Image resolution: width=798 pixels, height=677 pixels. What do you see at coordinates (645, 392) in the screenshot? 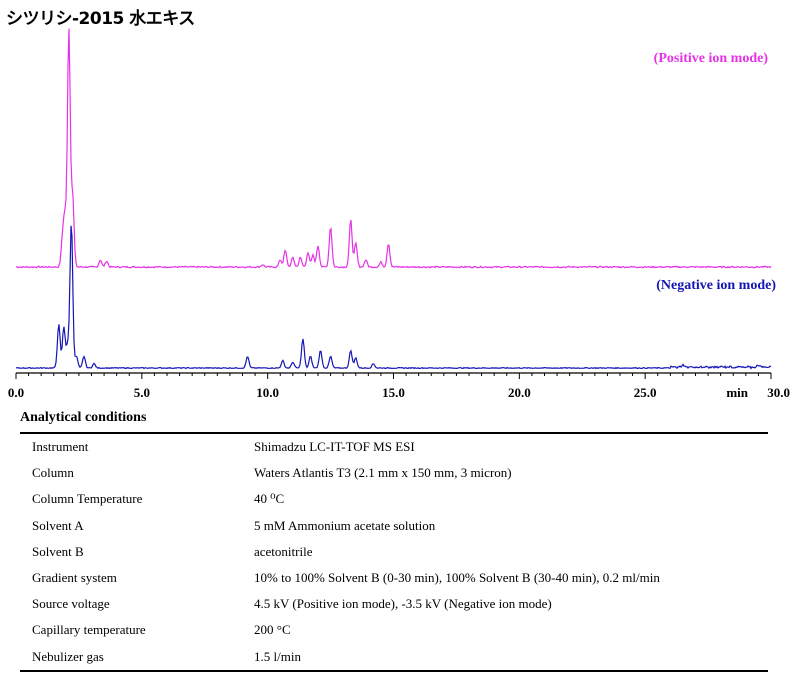
I see `x-tick-label: 25.0` at bounding box center [645, 392].